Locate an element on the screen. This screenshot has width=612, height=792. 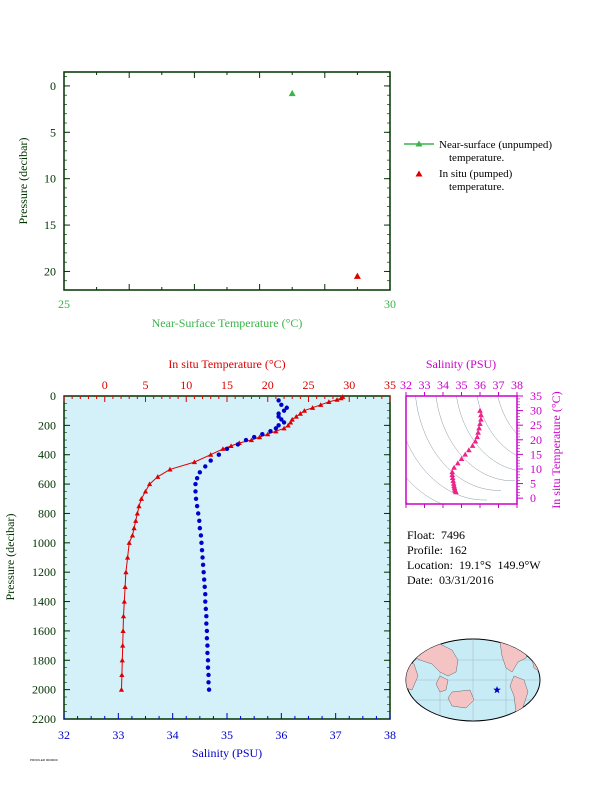
temperature-tick-label: 25 is located at coordinates (309, 385).